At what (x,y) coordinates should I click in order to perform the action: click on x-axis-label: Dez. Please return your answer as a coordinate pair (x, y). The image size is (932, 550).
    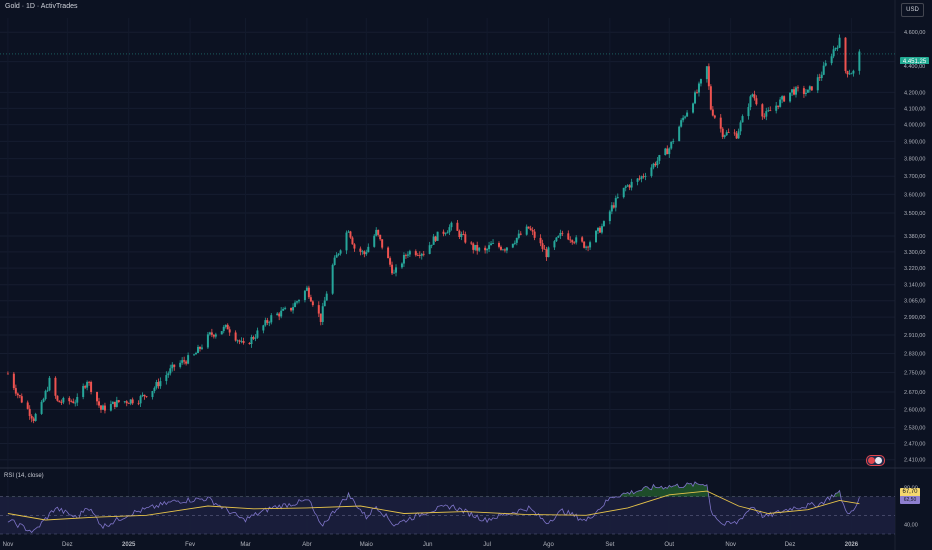
    Looking at the image, I should click on (67, 545).